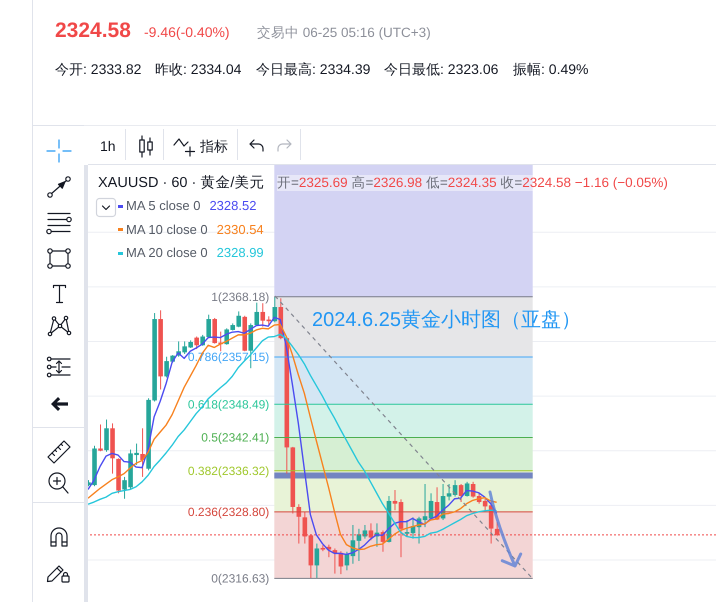 This screenshot has height=602, width=716. What do you see at coordinates (93, 30) in the screenshot?
I see `text: 2324.58` at bounding box center [93, 30].